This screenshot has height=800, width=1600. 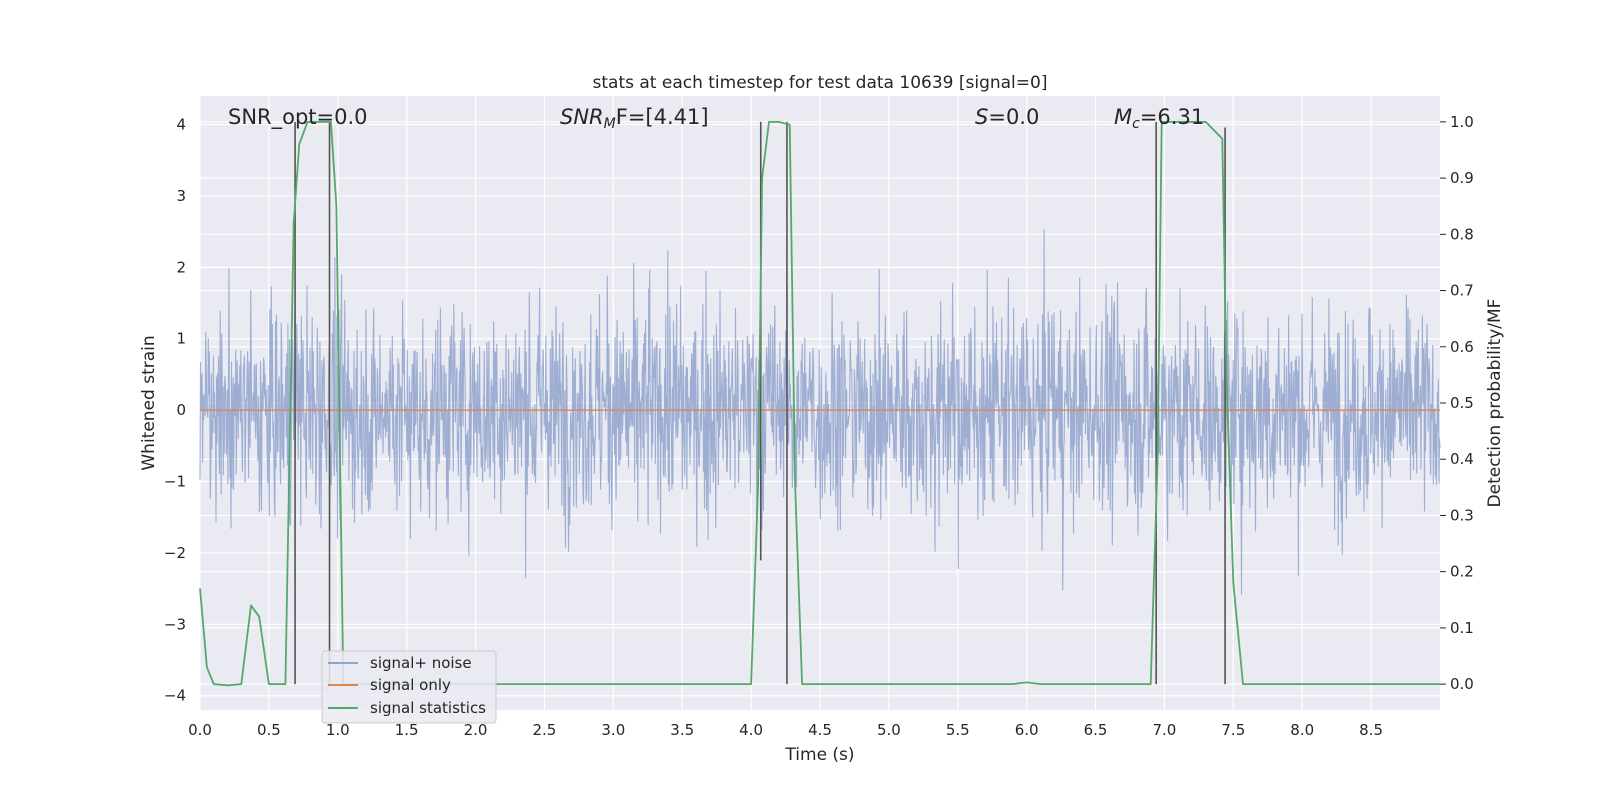 What do you see at coordinates (1302, 730) in the screenshot?
I see `x-tick-label: 8.0` at bounding box center [1302, 730].